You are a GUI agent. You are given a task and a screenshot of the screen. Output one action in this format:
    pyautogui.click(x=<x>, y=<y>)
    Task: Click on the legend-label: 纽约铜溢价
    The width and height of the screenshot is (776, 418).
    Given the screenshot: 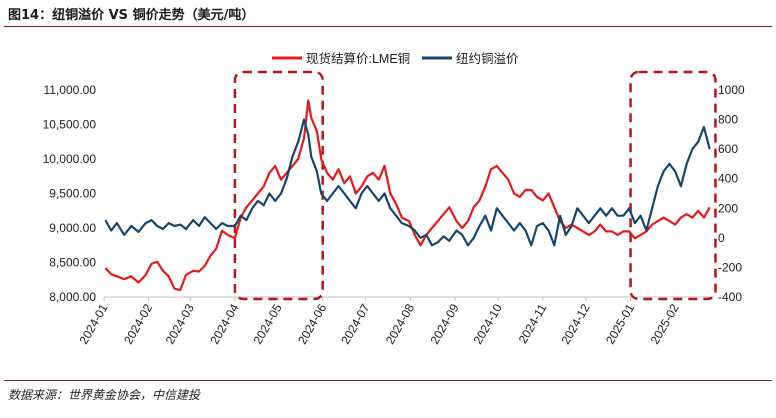 What is the action you would take?
    pyautogui.click(x=487, y=58)
    